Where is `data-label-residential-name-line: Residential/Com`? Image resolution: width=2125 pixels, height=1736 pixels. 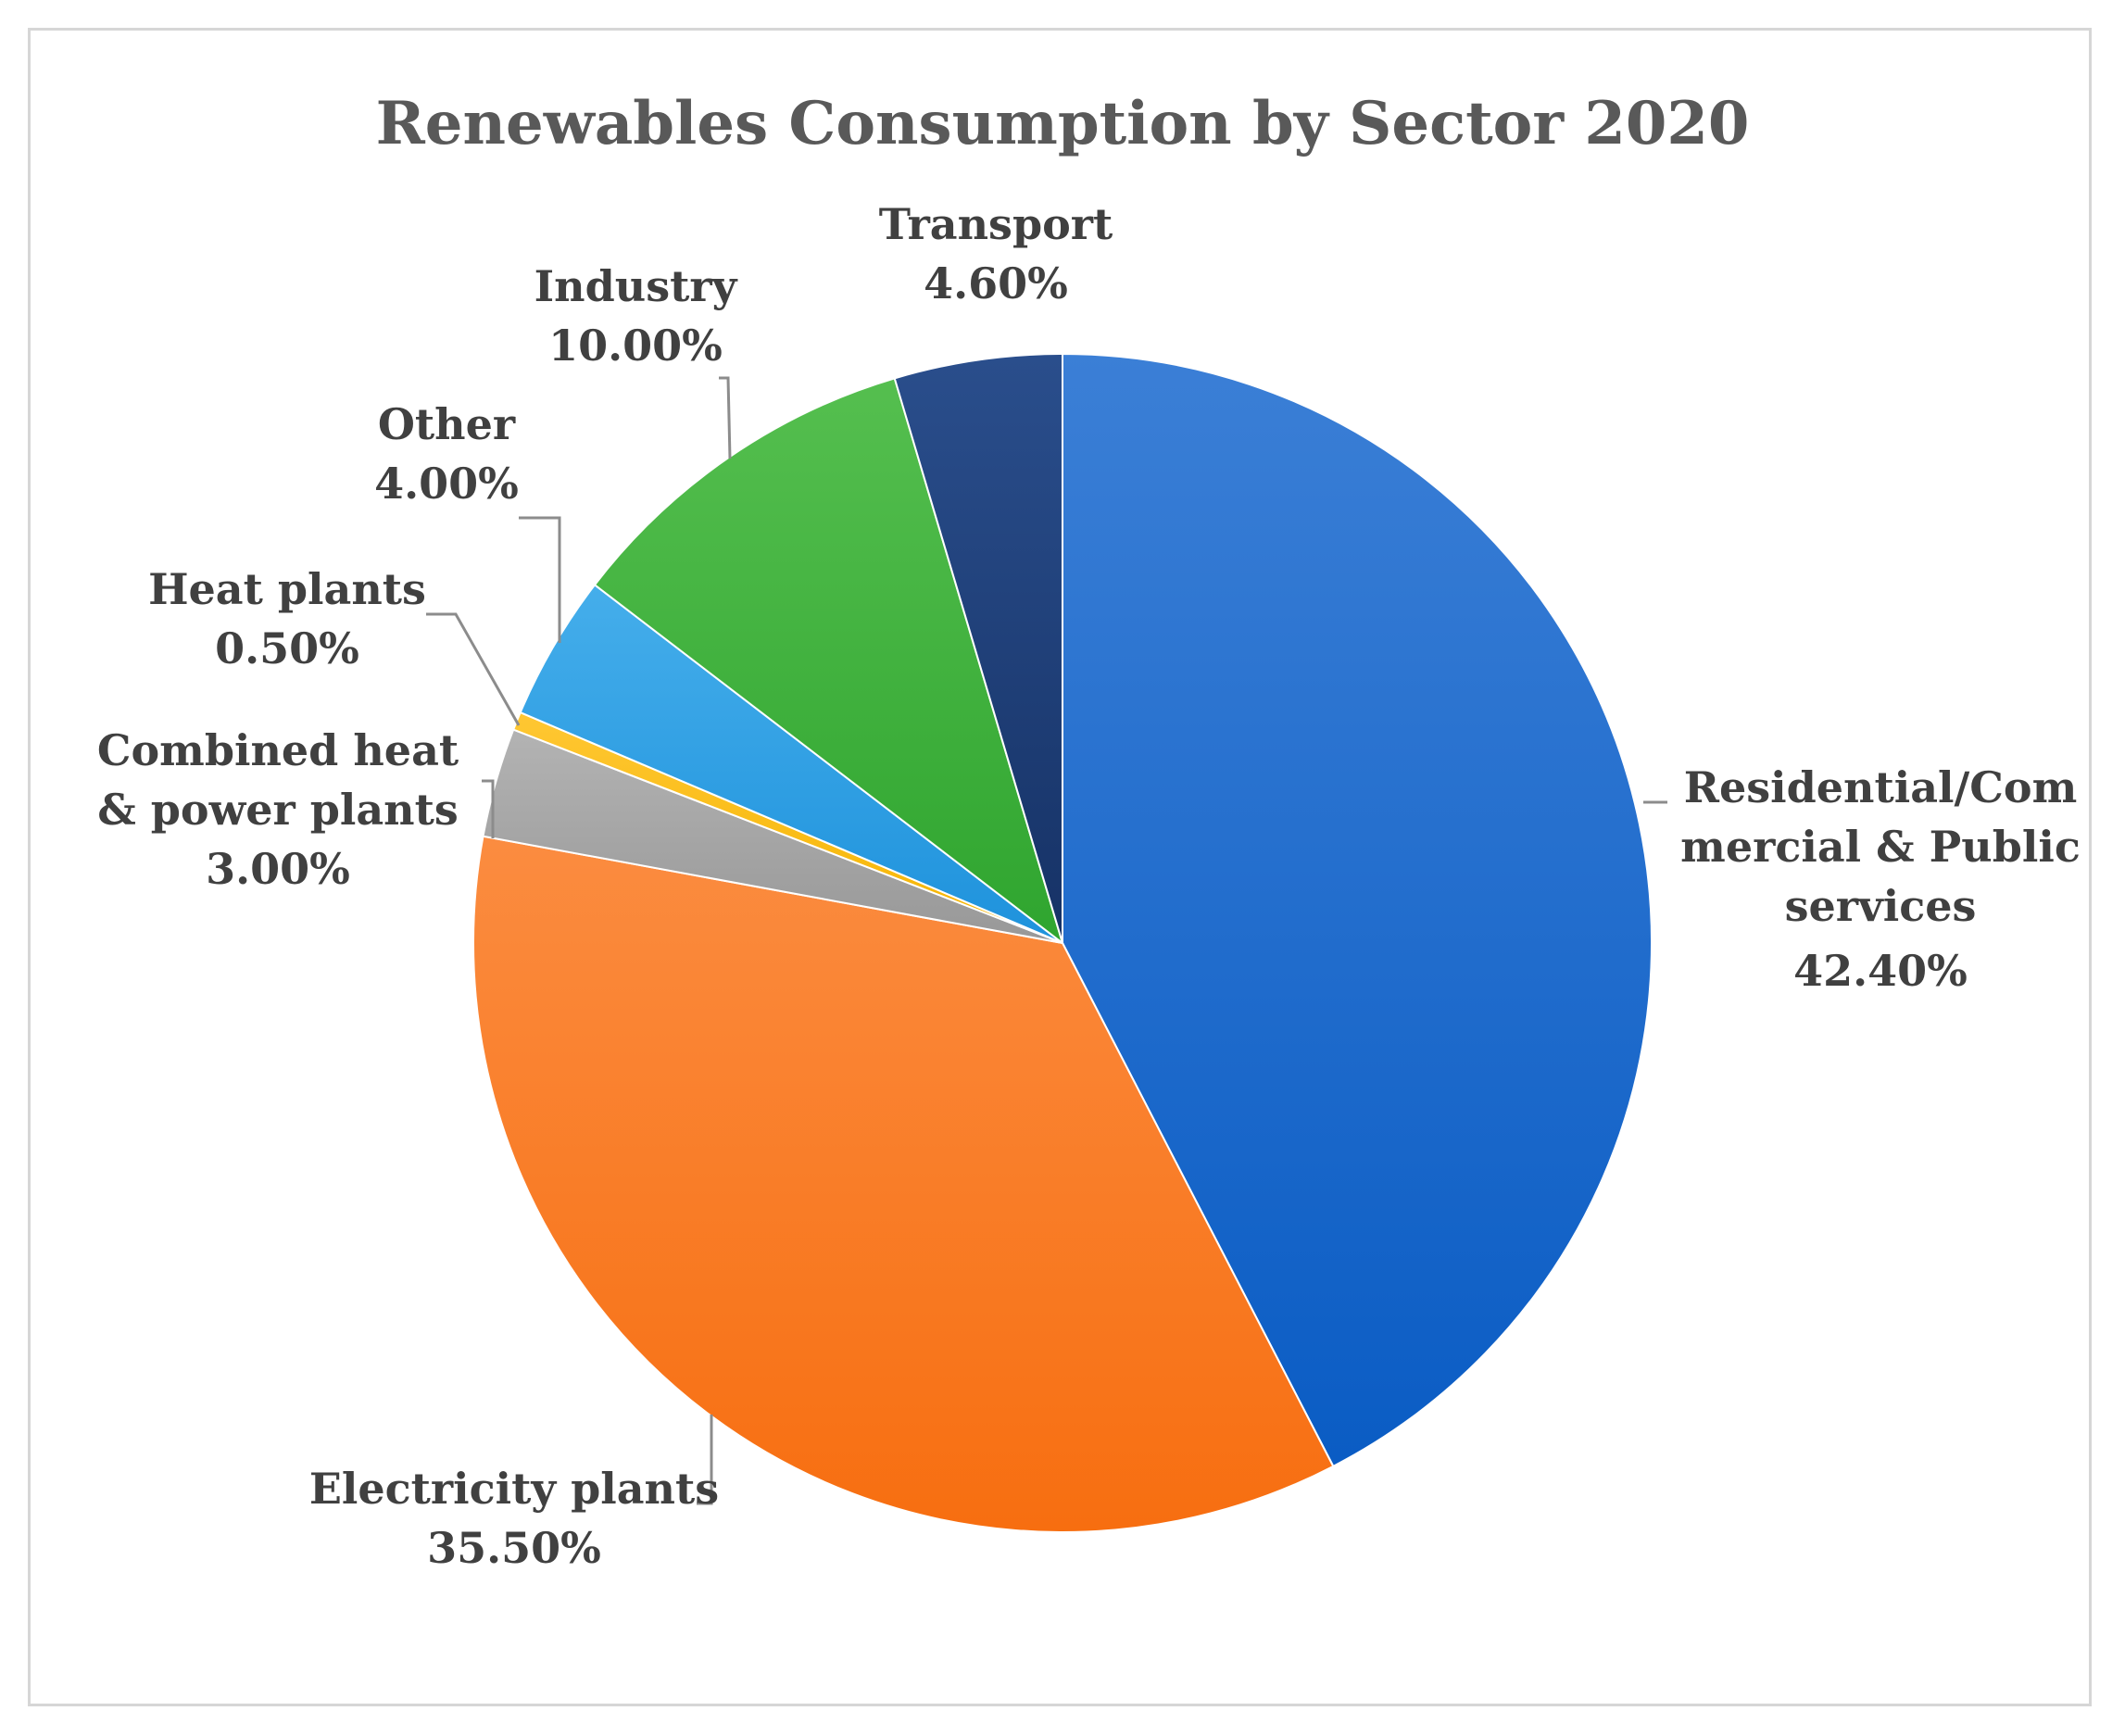 data-label-residential-name-line: Residential/Com is located at coordinates (1881, 787).